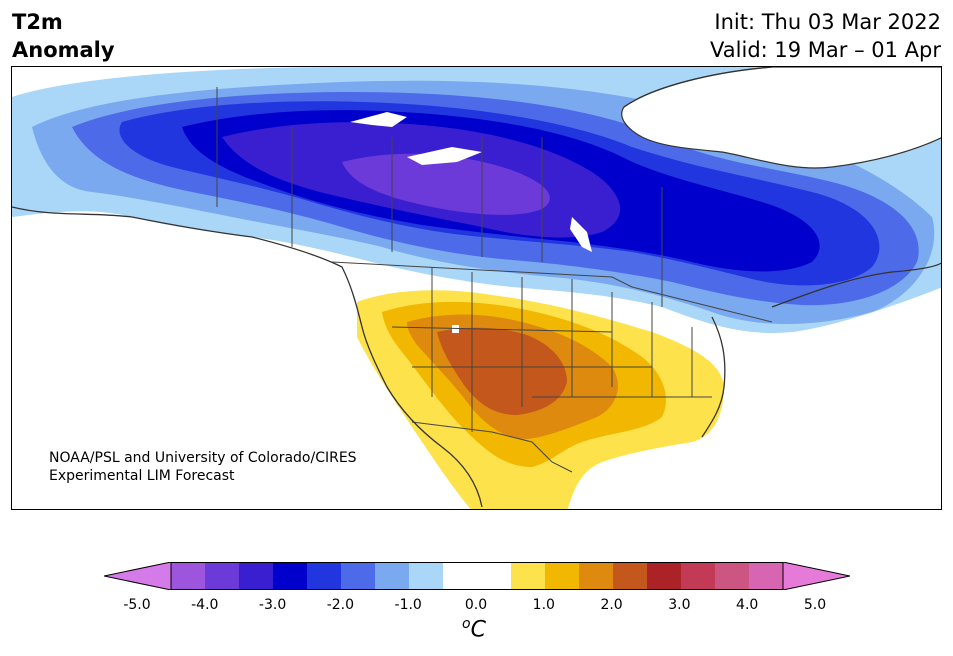  I want to click on valid-date: Valid: 19 Mar – 01 Apr, so click(825, 50).